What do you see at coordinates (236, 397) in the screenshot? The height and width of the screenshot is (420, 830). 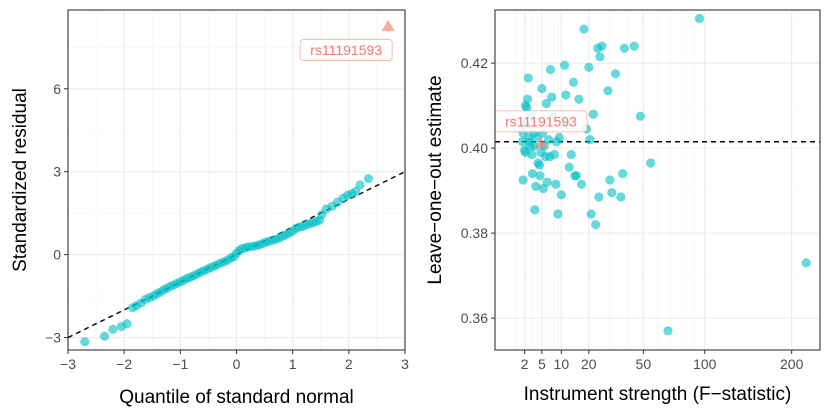 I see `x-axis-title: Quantile of standard normal` at bounding box center [236, 397].